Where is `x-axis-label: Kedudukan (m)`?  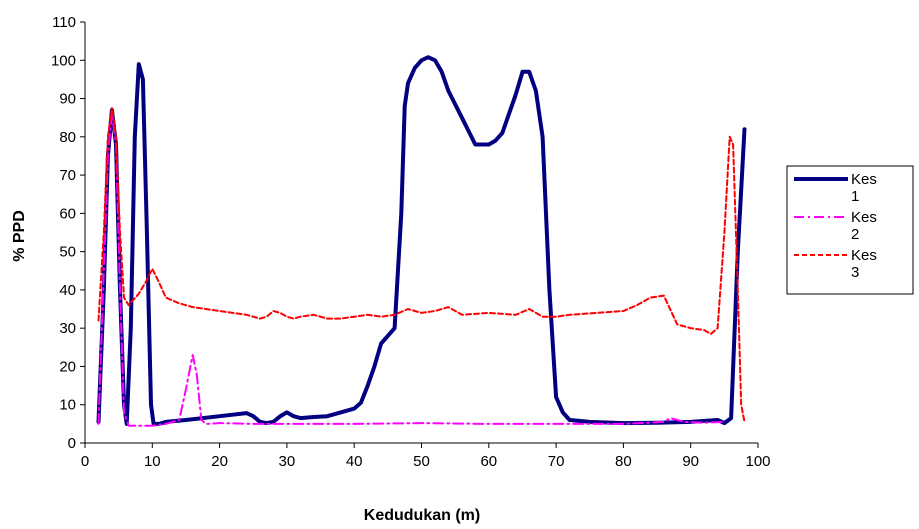 x-axis-label: Kedudukan (m) is located at coordinates (422, 515).